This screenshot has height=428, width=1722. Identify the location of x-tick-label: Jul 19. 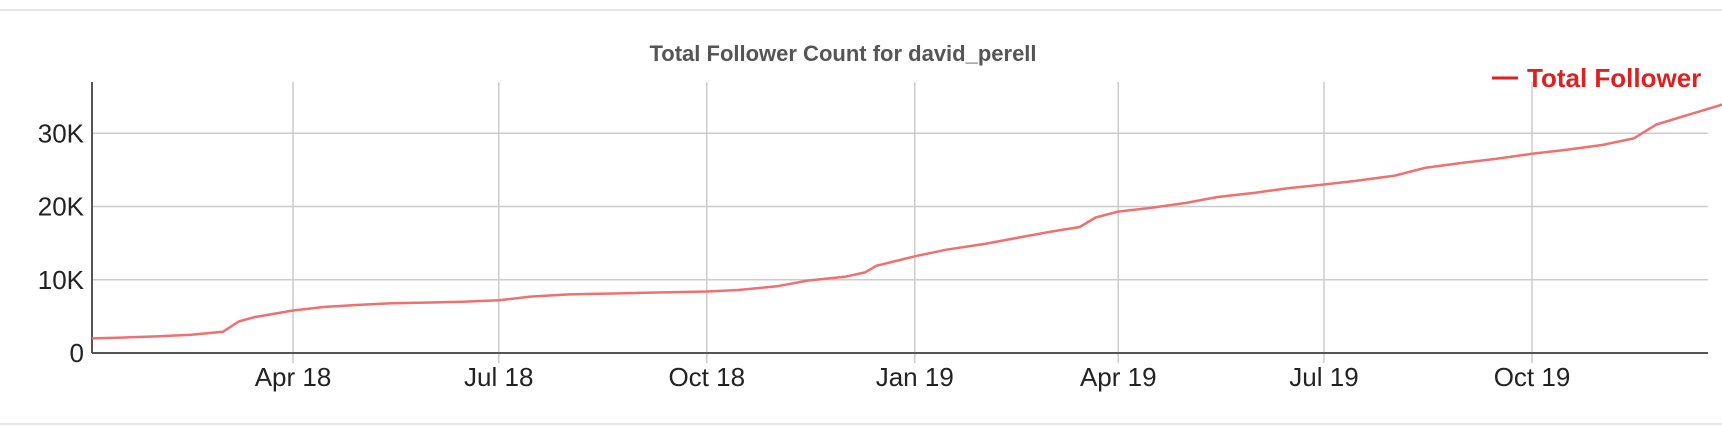
(1323, 377).